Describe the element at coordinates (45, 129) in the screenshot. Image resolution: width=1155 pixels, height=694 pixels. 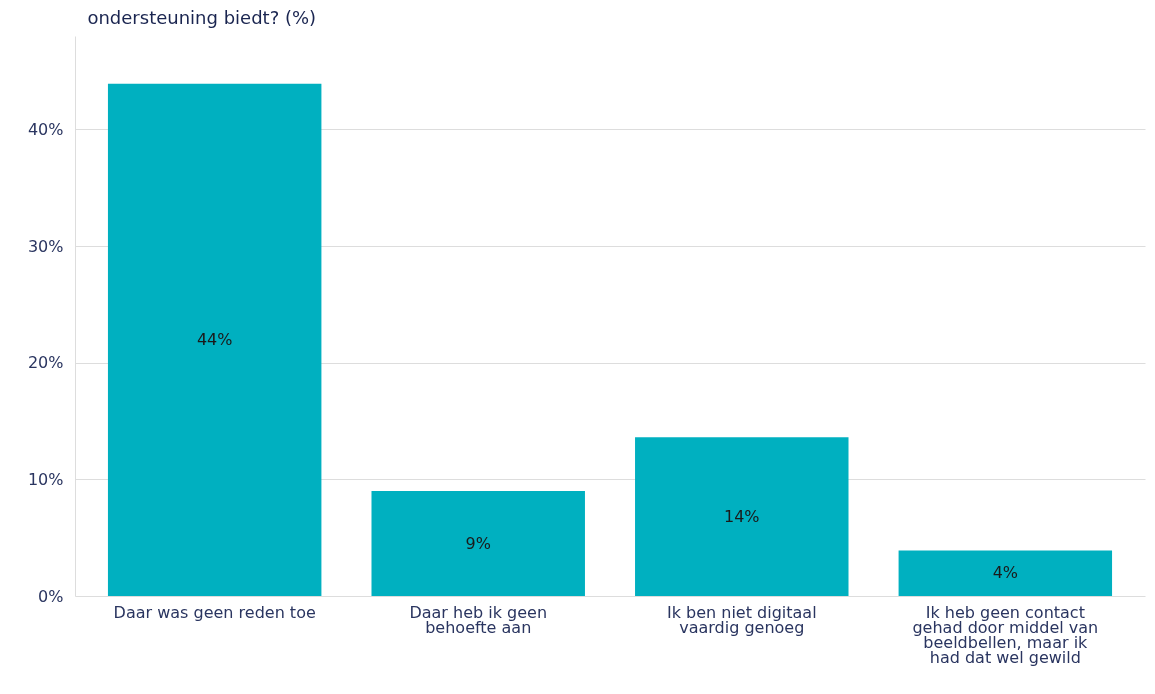
I see `y-tick-label: 40%` at that location.